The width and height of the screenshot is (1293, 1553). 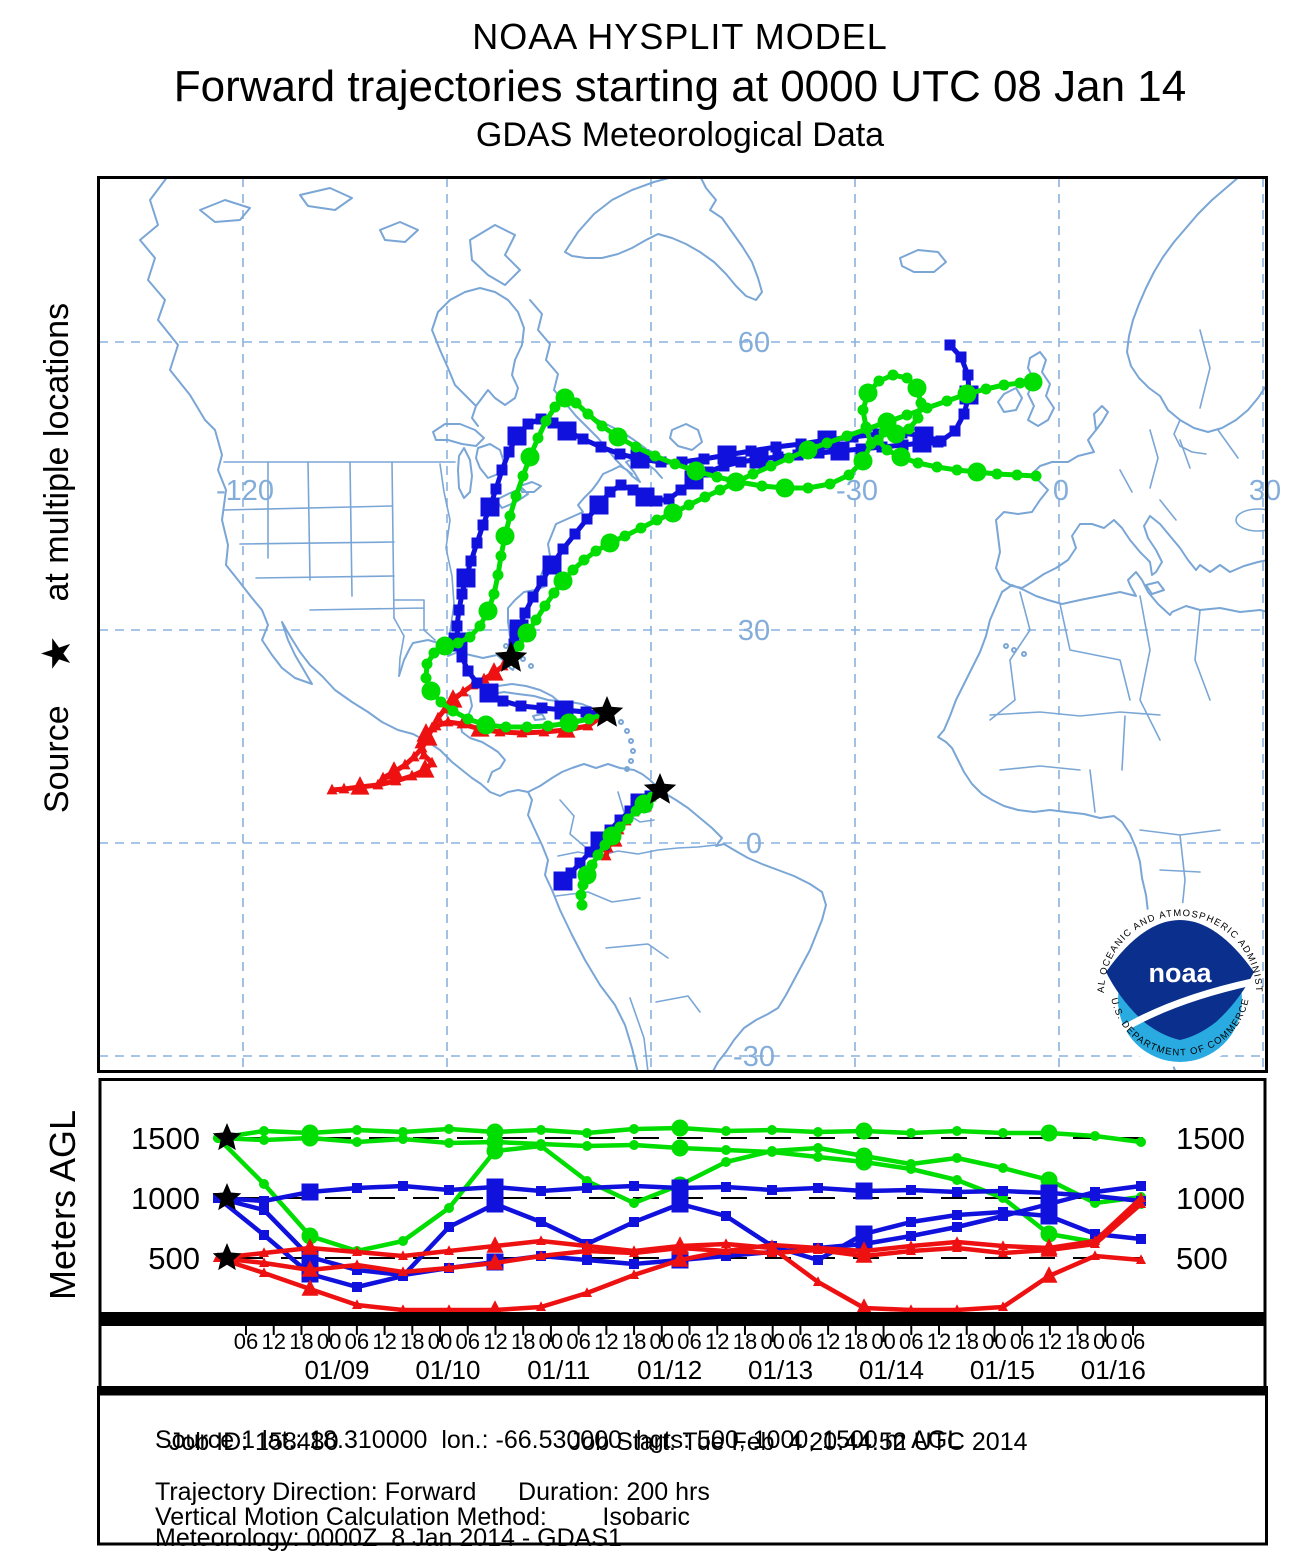 I want to click on source-3-star, so click(x=660, y=788).